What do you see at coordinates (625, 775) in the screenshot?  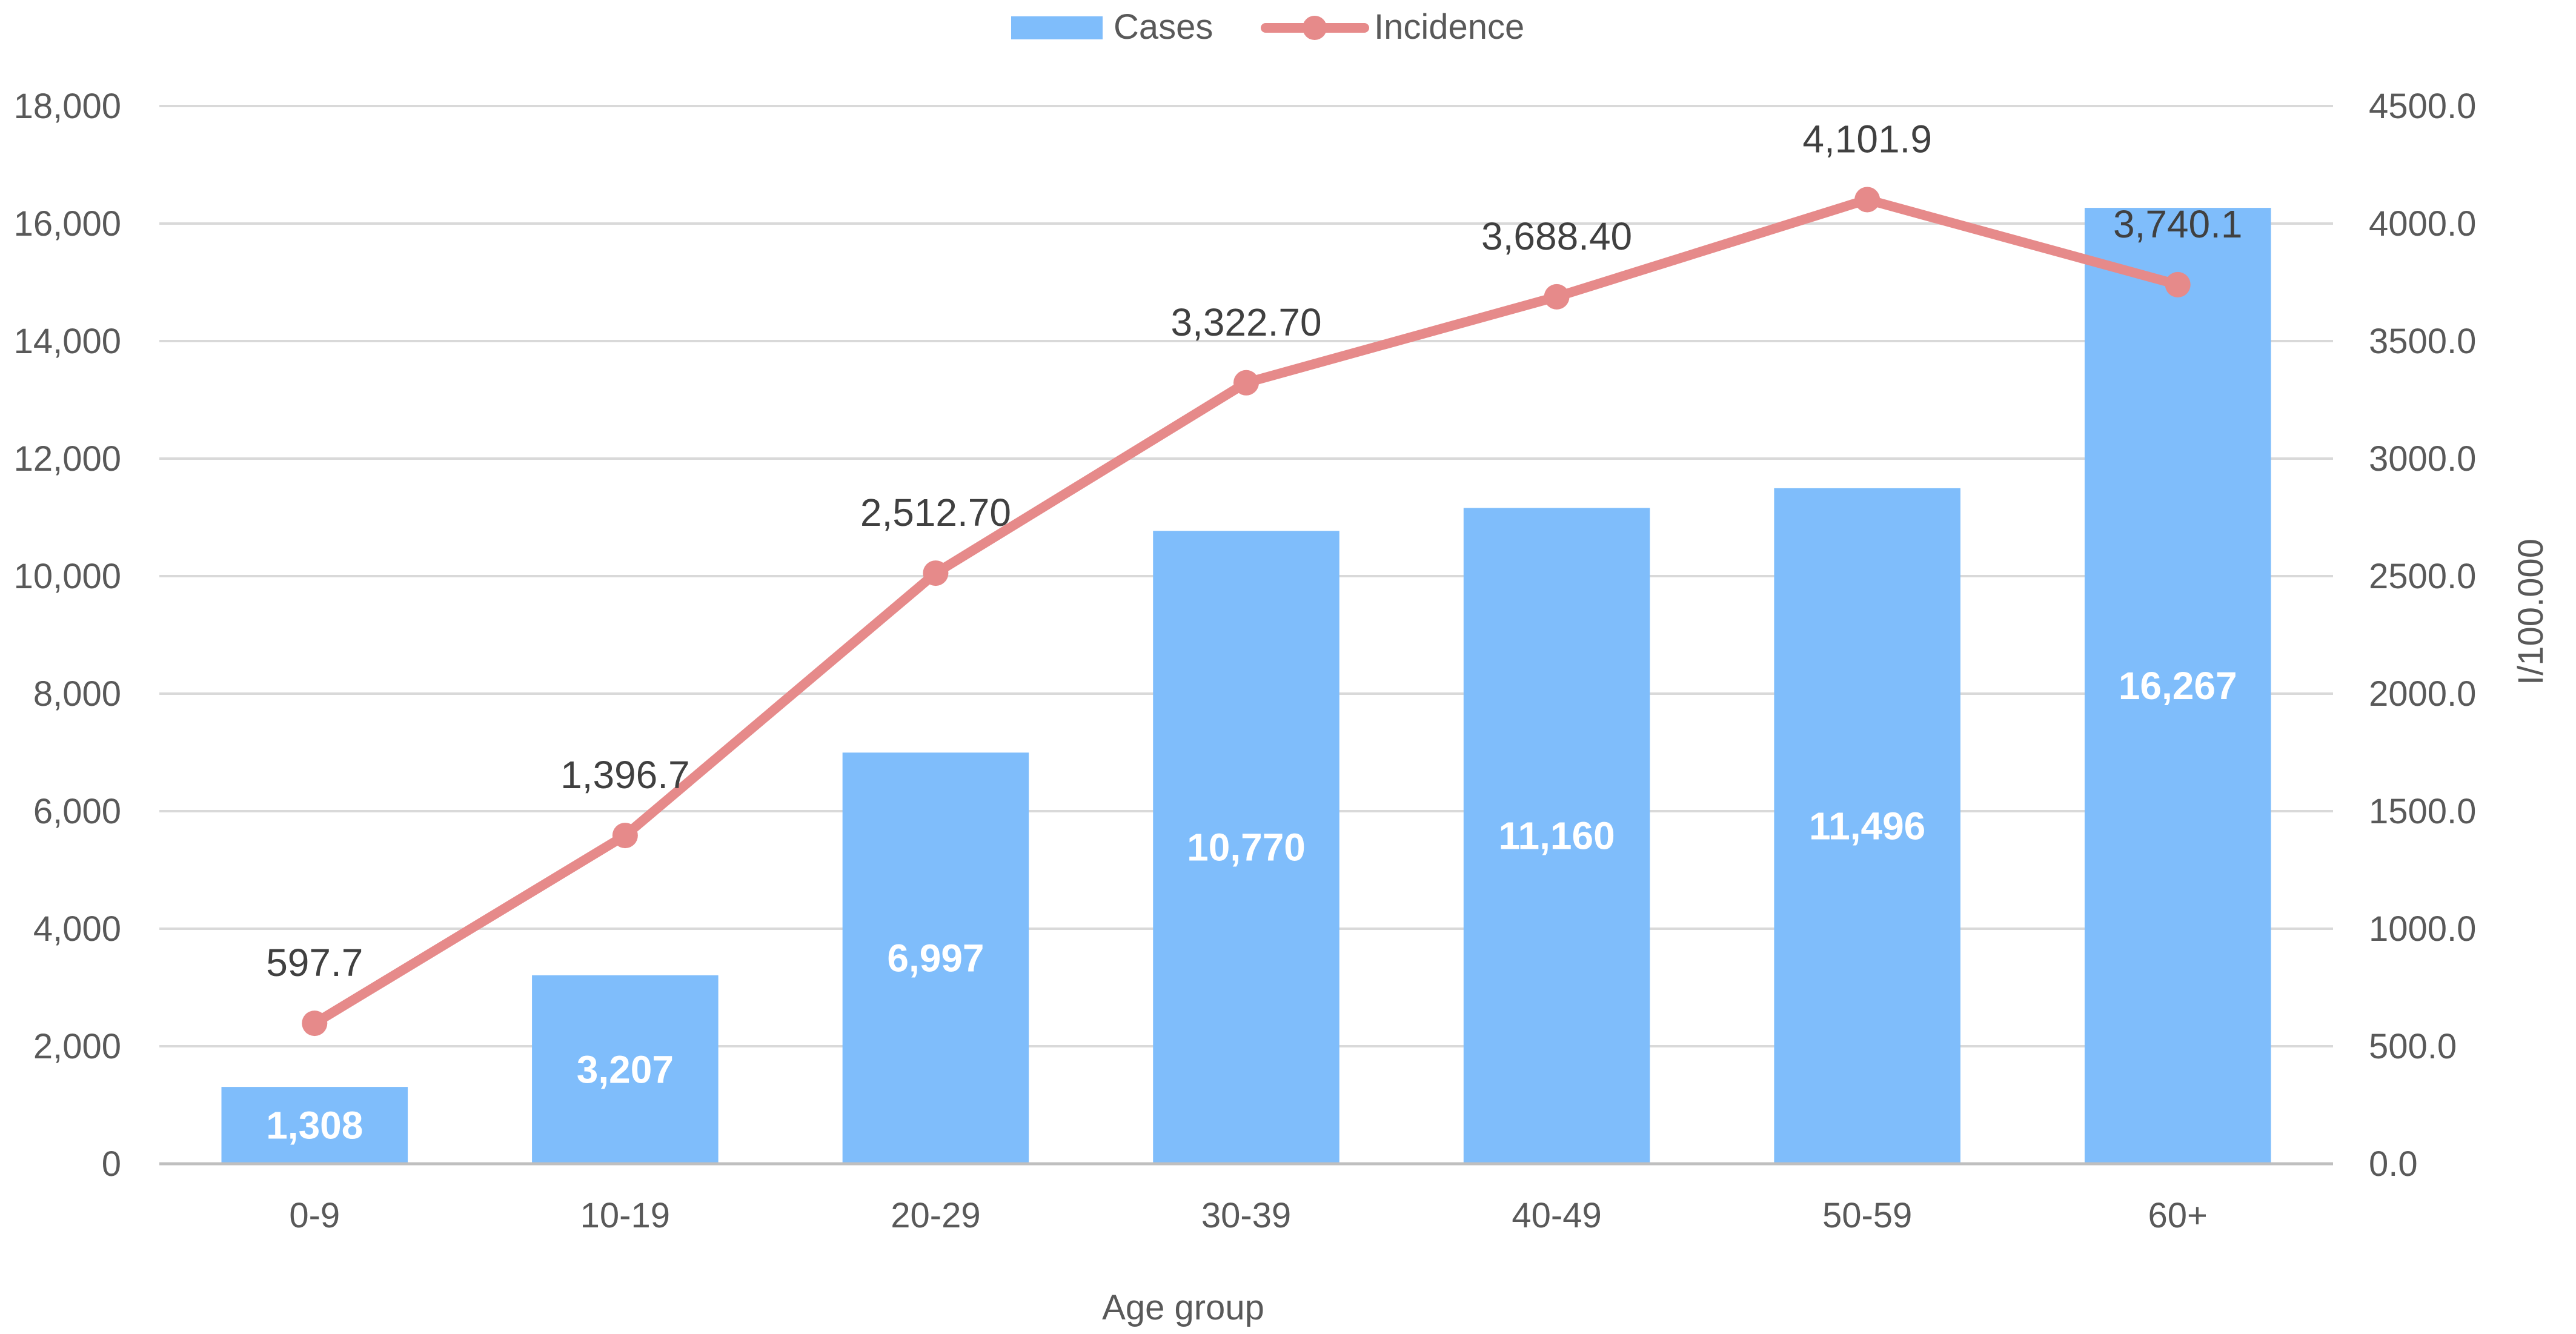 I see `incidence-data-label: 1,396.7` at bounding box center [625, 775].